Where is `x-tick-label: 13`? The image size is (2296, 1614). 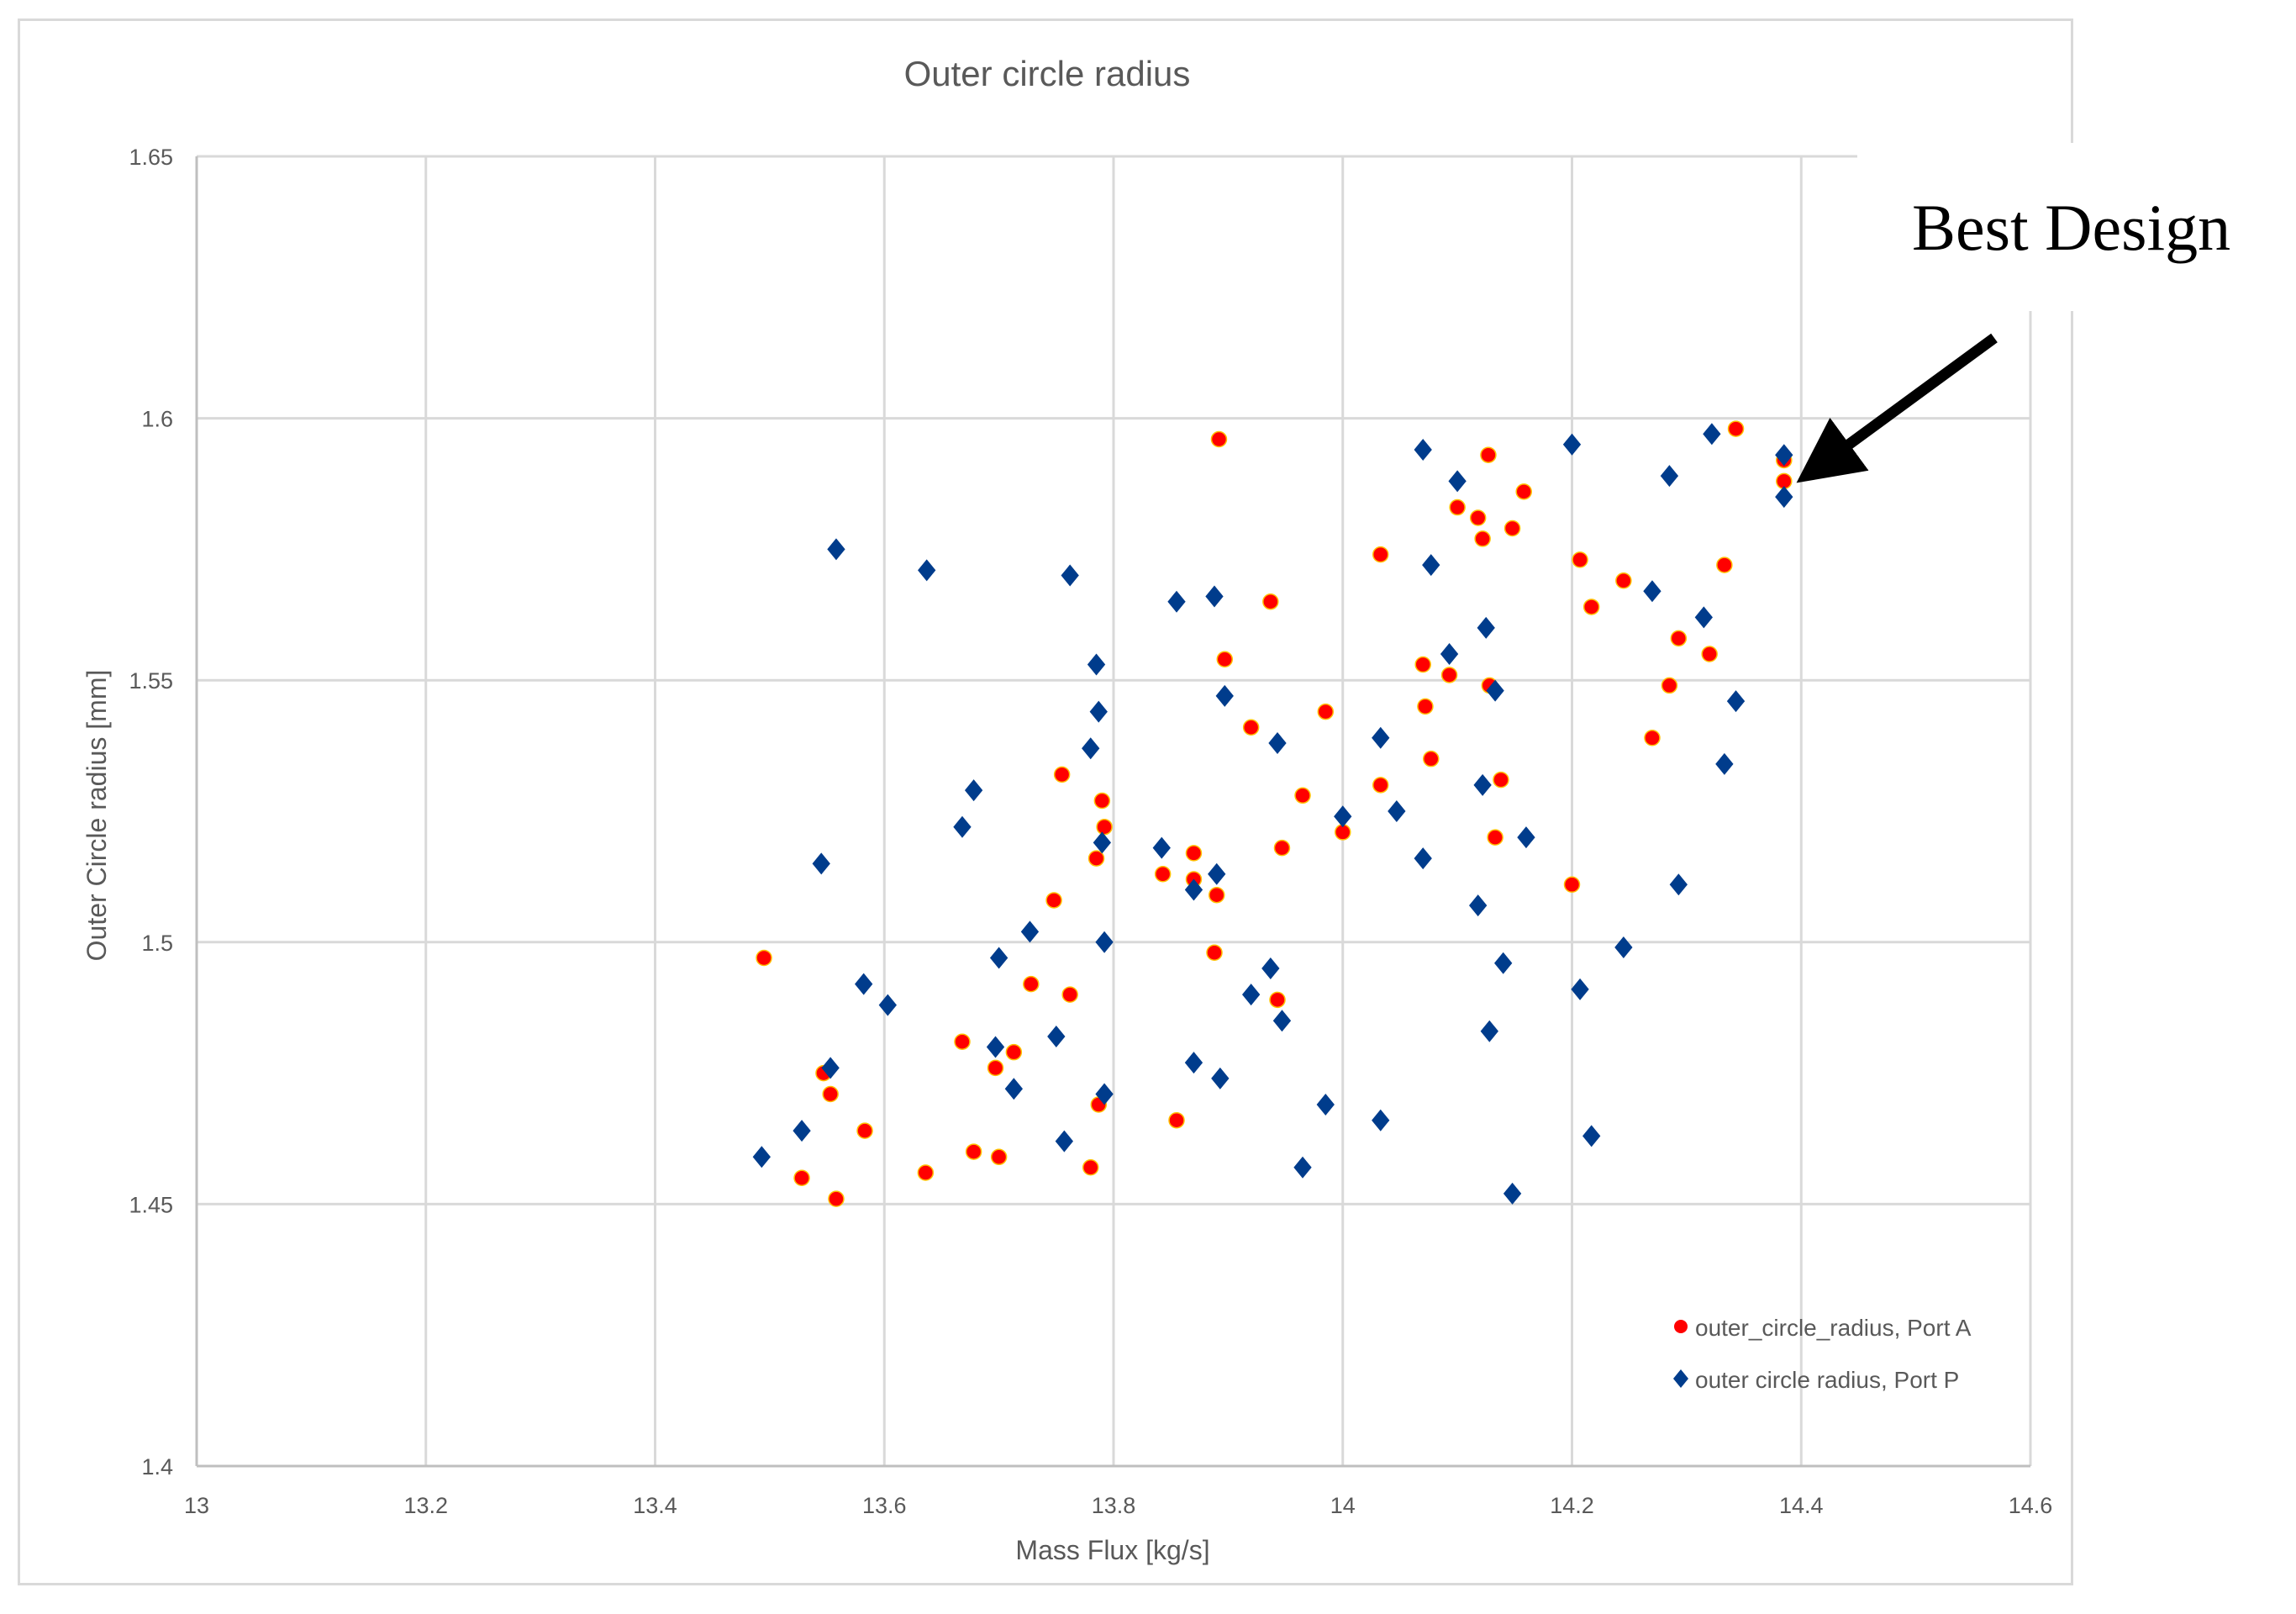 x-tick-label: 13 is located at coordinates (196, 1505).